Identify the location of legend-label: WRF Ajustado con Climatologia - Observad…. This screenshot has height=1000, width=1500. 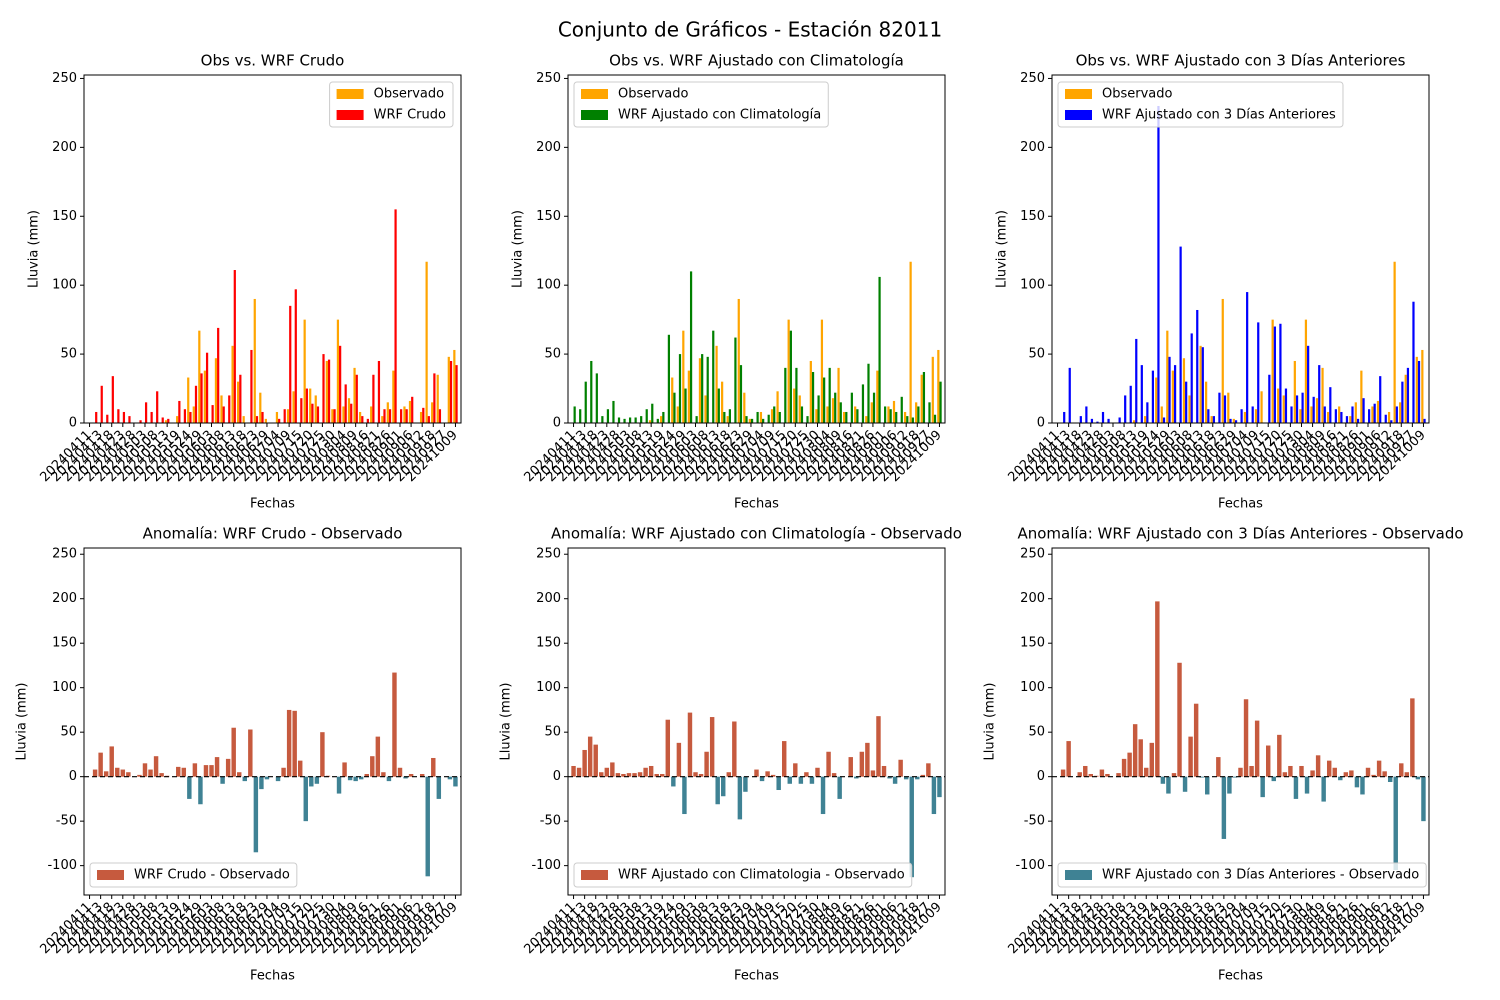
(761, 875).